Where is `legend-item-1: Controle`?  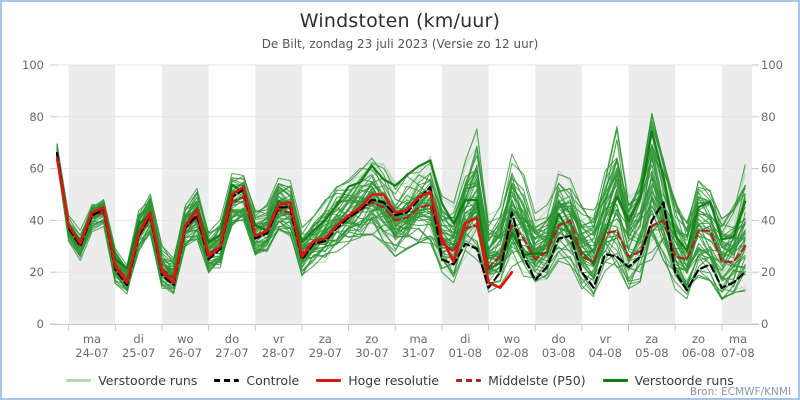 legend-item-1: Controle is located at coordinates (256, 380).